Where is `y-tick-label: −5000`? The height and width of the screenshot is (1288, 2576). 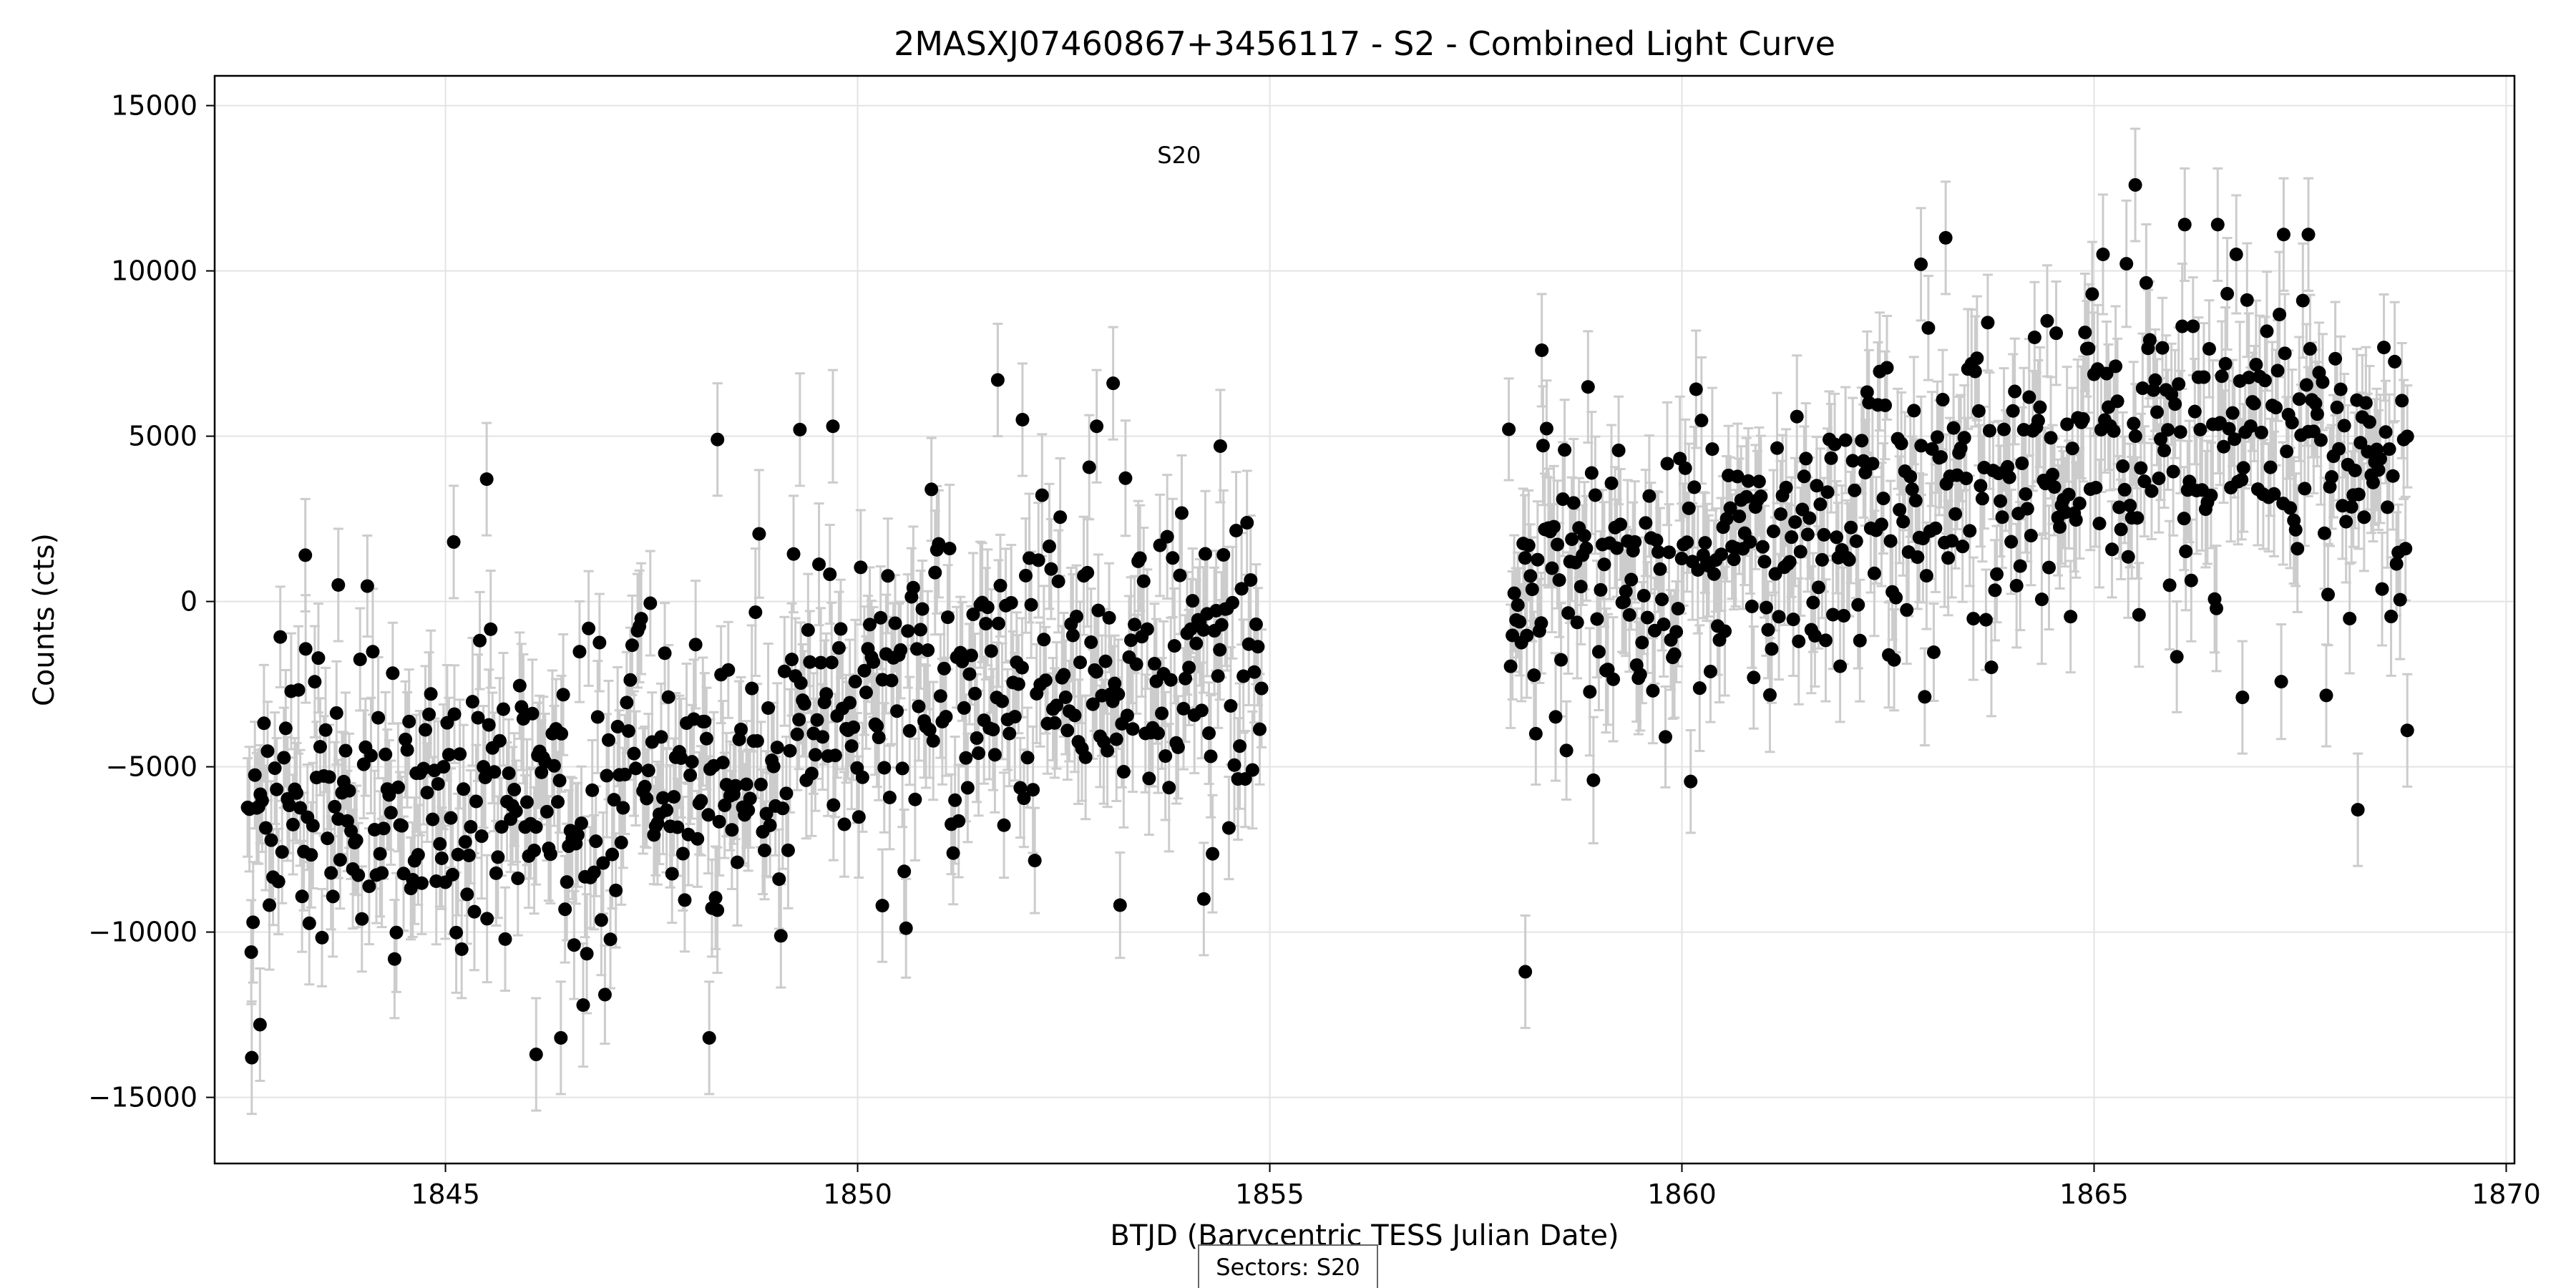 y-tick-label: −5000 is located at coordinates (151, 767).